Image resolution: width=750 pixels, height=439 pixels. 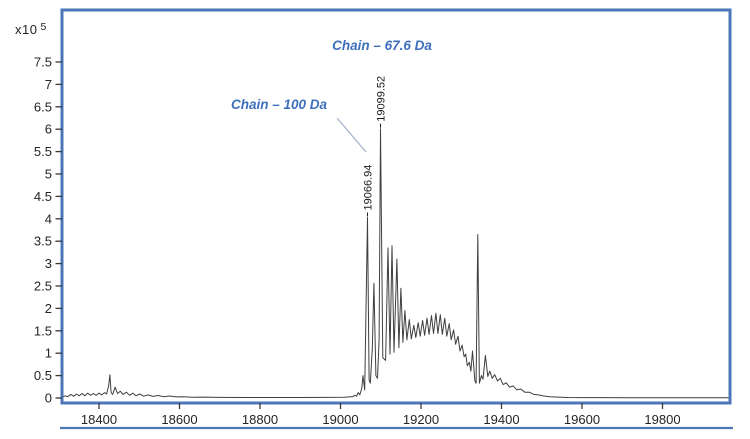 What do you see at coordinates (43, 241) in the screenshot?
I see `y-tick-label: 3.5` at bounding box center [43, 241].